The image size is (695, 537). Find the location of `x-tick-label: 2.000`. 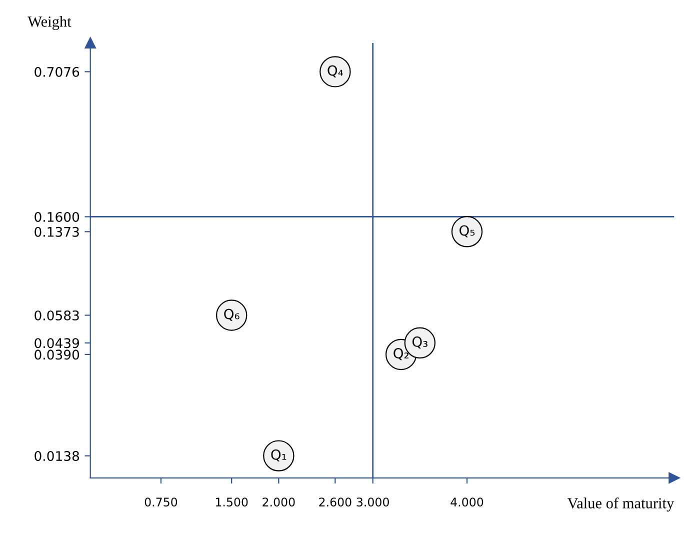

x-tick-label: 2.000 is located at coordinates (278, 502).